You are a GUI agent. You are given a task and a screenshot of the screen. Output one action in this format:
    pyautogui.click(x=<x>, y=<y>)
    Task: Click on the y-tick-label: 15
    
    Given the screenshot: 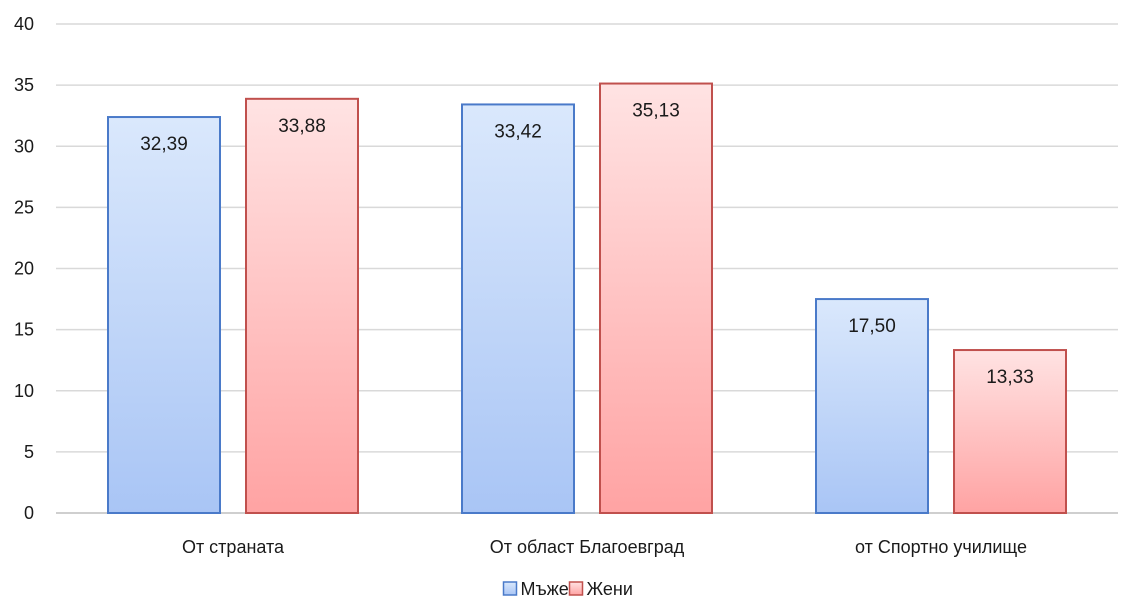 What is the action you would take?
    pyautogui.click(x=24, y=330)
    